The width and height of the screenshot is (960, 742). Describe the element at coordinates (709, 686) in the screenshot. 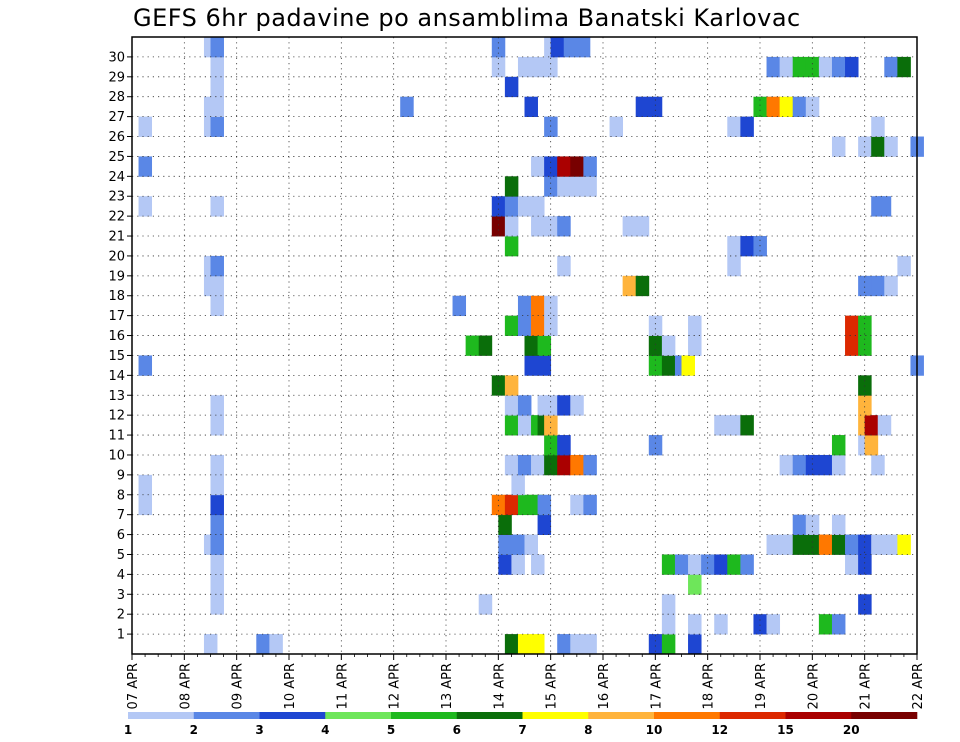

I see `x-tick-label: 18 APR` at that location.